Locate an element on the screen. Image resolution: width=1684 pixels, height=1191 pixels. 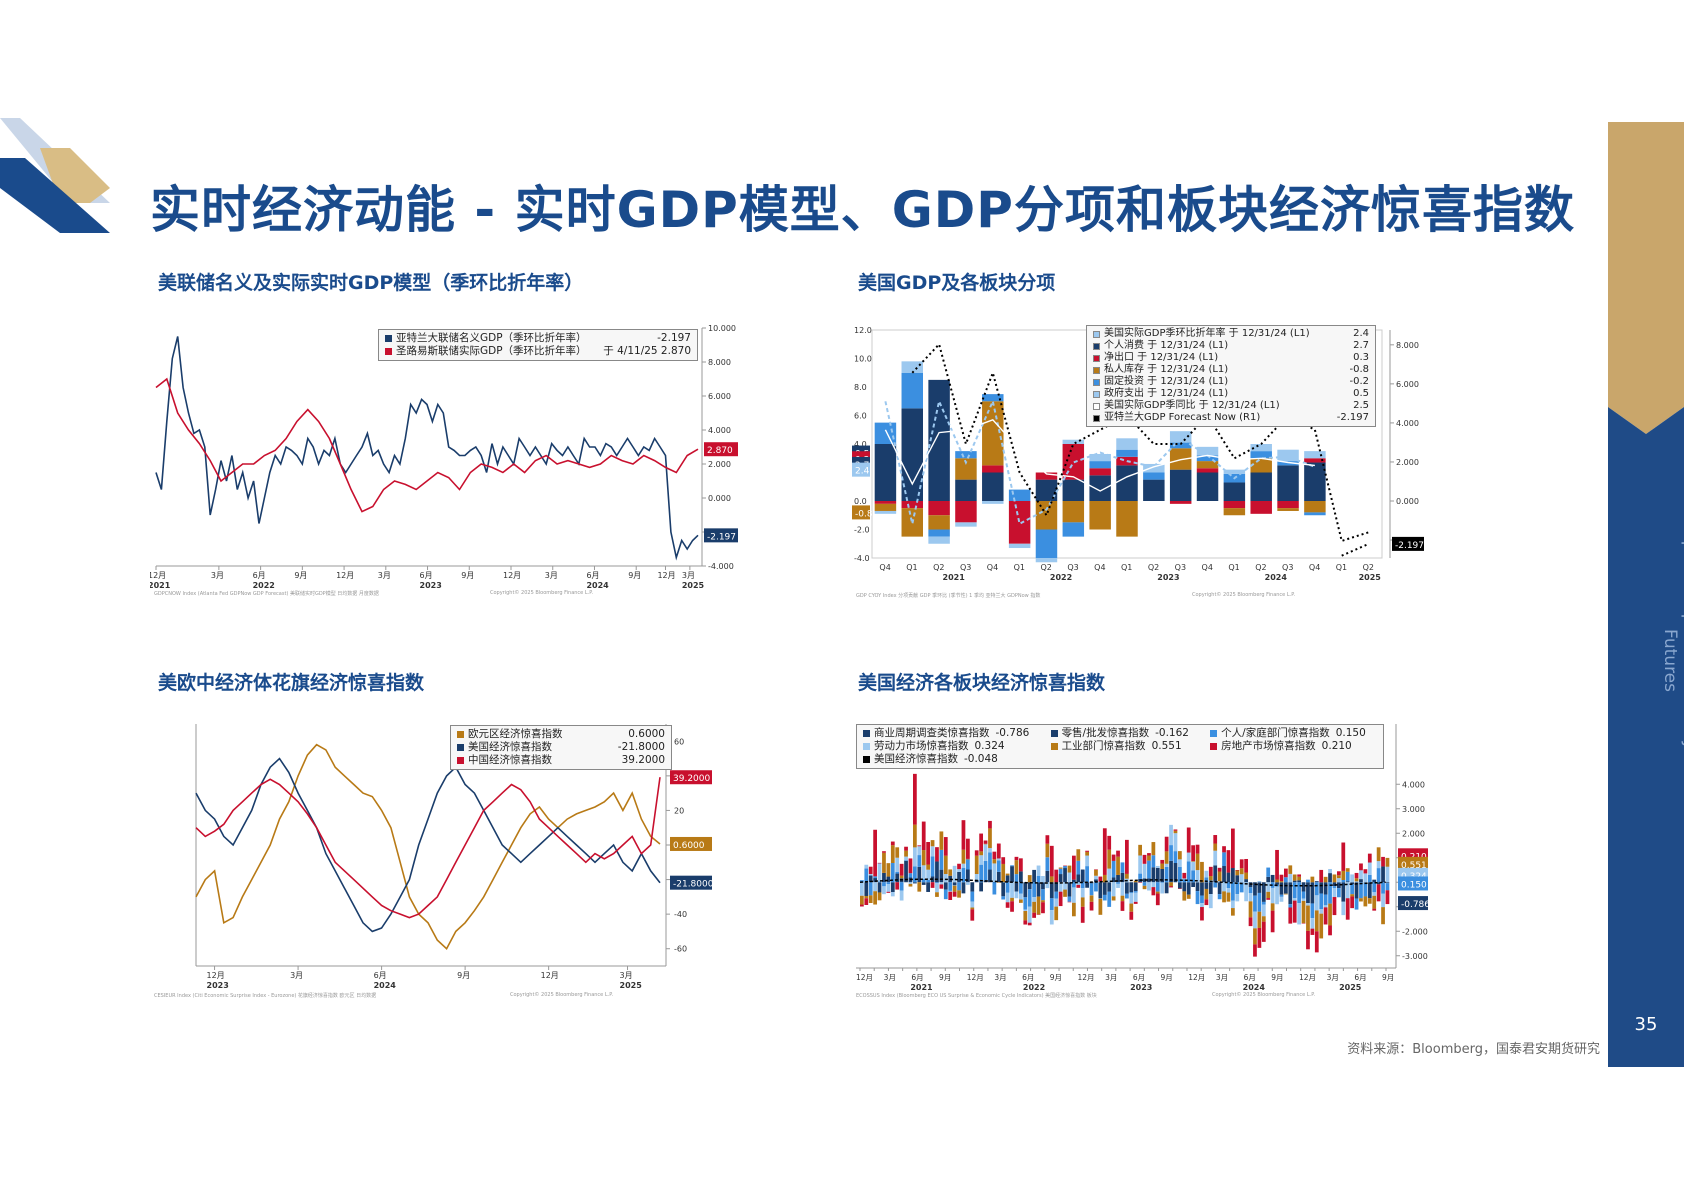
chart4-xtick-label: 6月 is located at coordinates (1028, 977).